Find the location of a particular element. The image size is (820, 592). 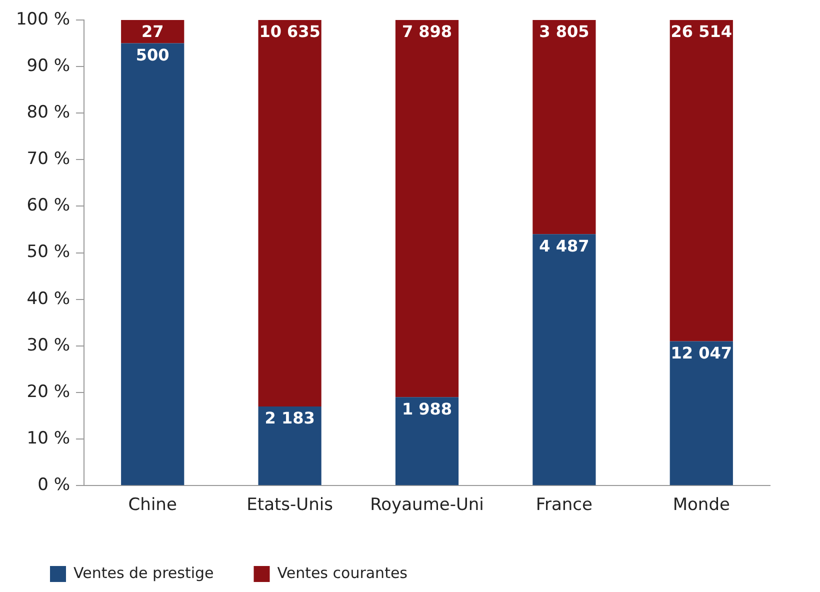

annotation: 4 487 is located at coordinates (564, 246).